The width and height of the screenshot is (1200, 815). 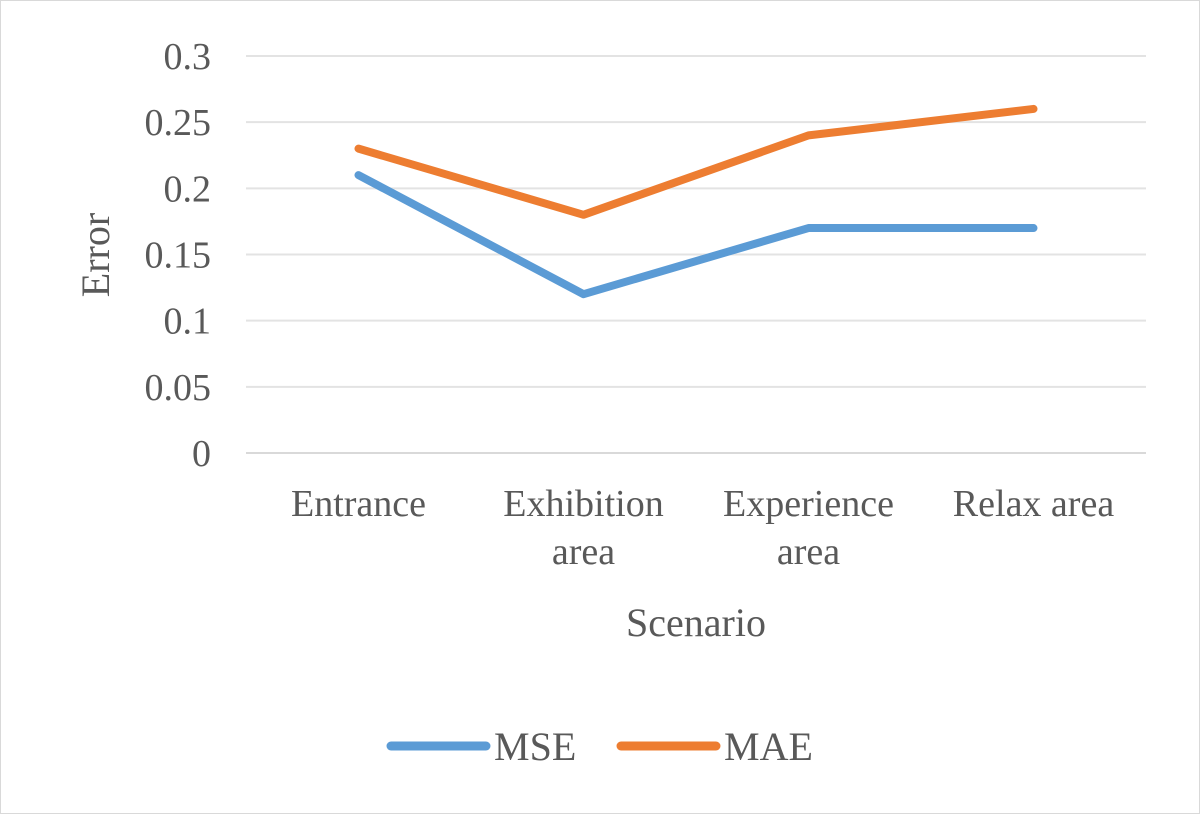 I want to click on x-axis-title: Scenario, so click(x=696, y=622).